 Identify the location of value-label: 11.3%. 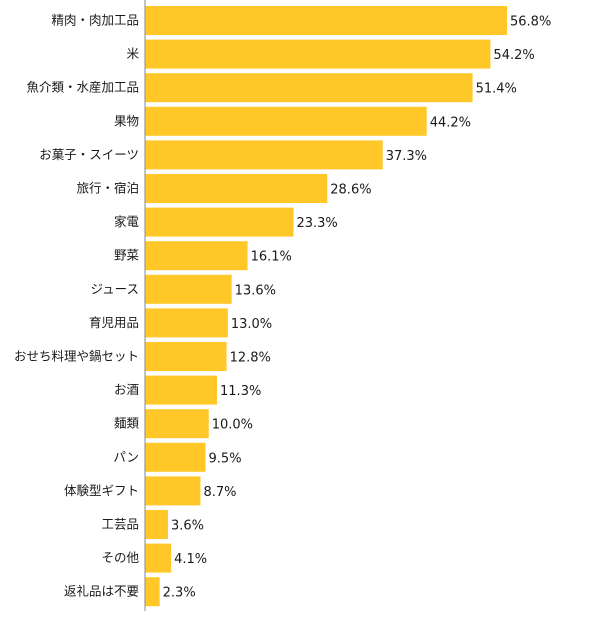
(240, 391).